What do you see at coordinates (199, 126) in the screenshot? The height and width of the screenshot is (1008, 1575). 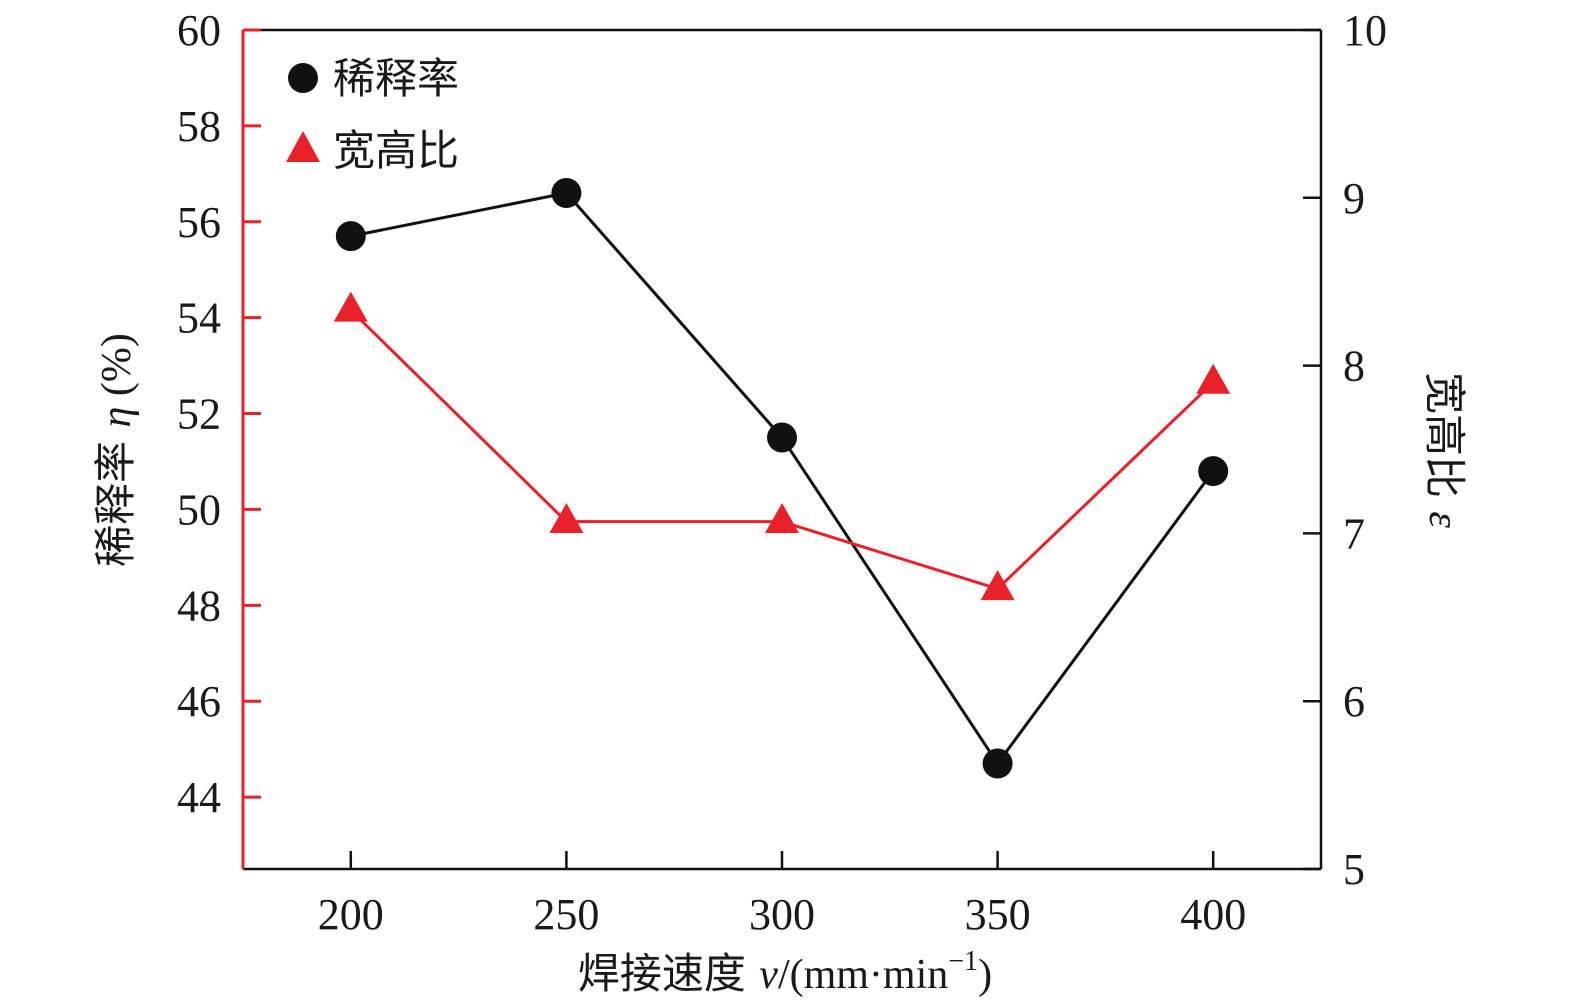 I see `left-tick-label: 58` at bounding box center [199, 126].